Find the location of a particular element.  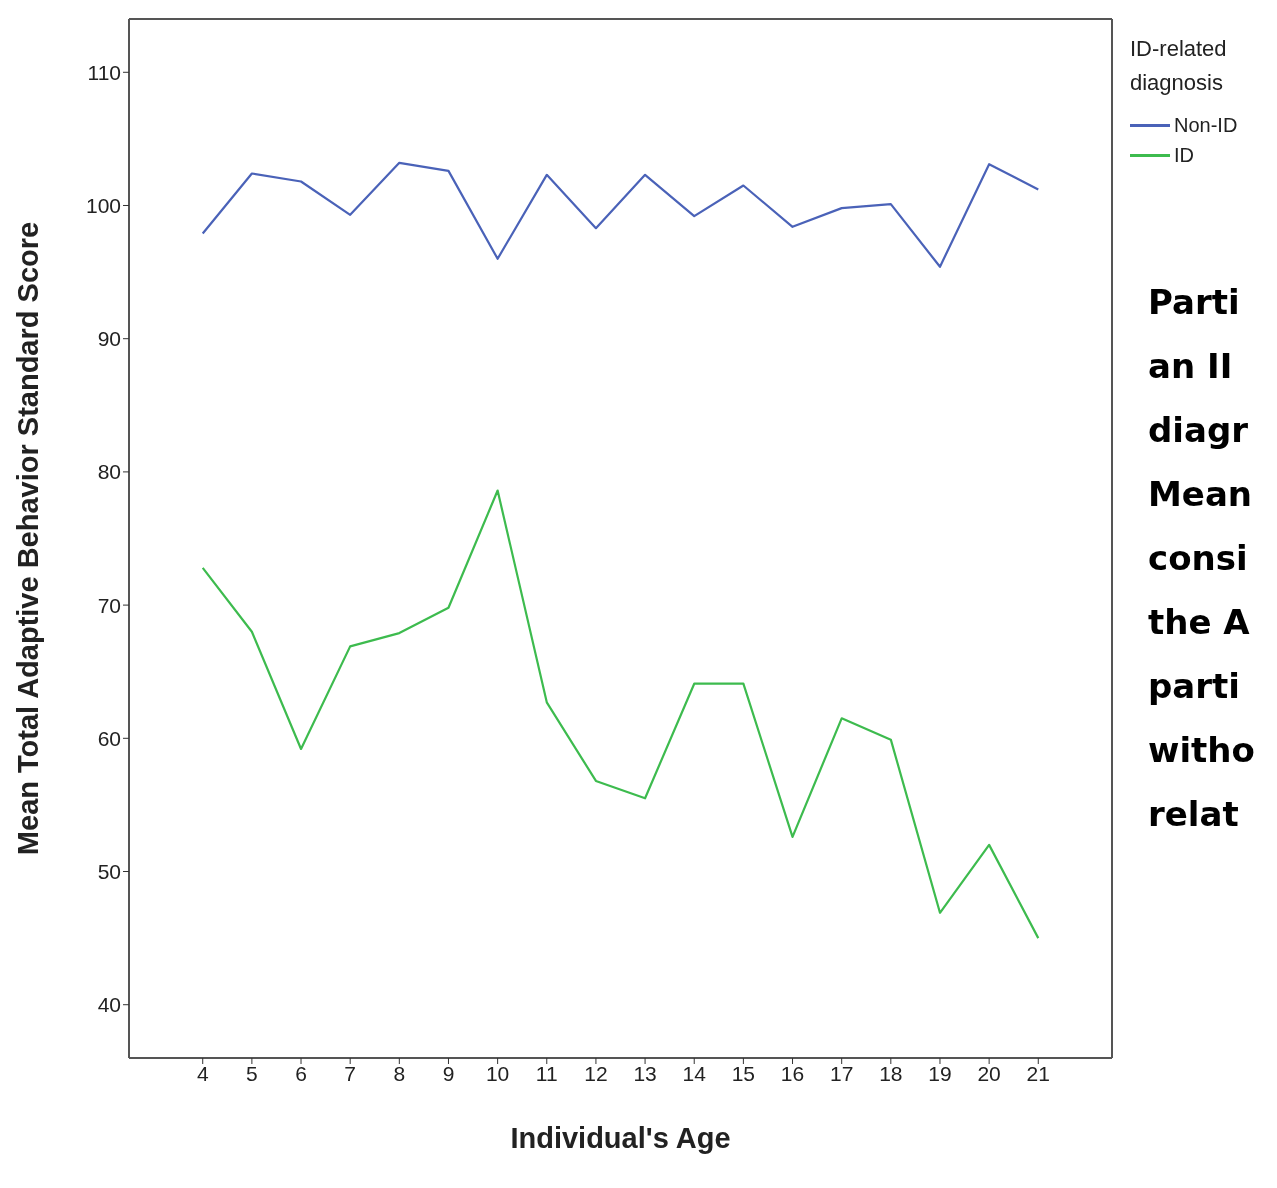

y-tick-label: 40 is located at coordinates (109, 1005).